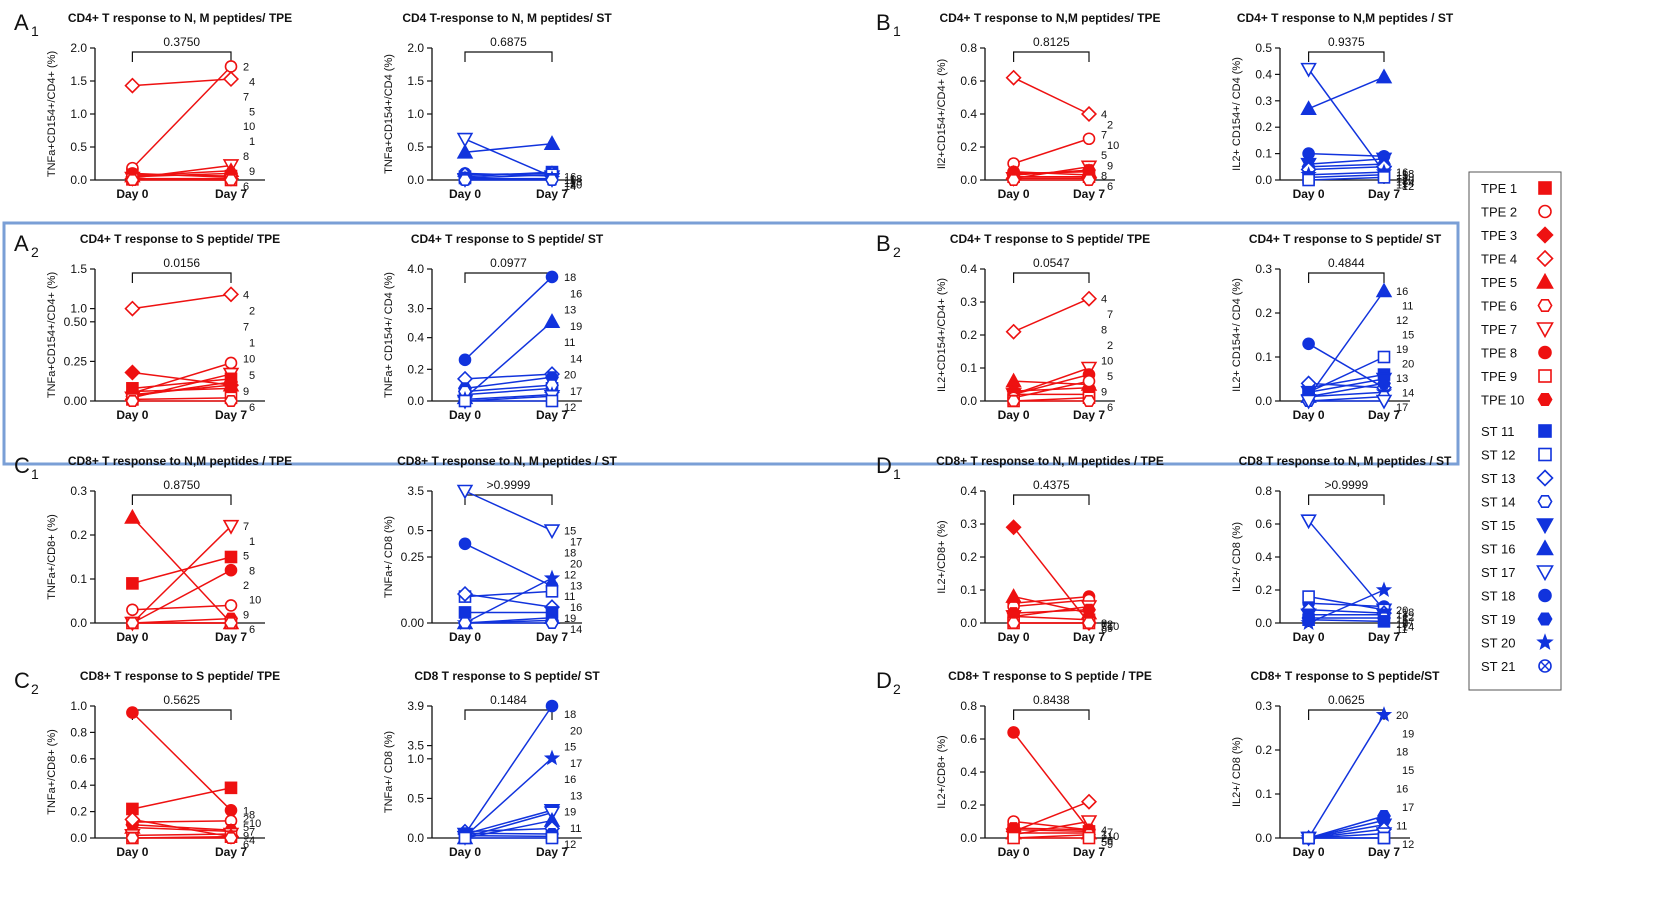 This screenshot has height=917, width=1654. I want to click on legend-label: TPE 3, so click(1499, 235).